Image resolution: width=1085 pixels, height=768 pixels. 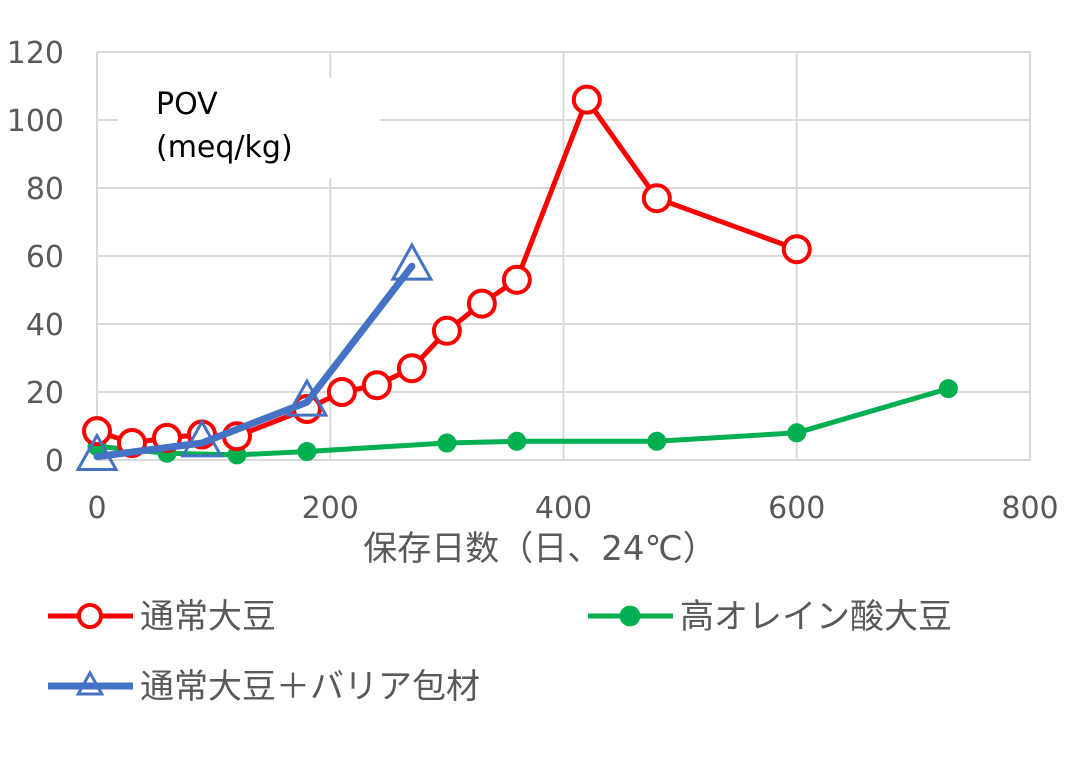 I want to click on x-tick-labels: 0 200 400 600 800, so click(x=572, y=508).